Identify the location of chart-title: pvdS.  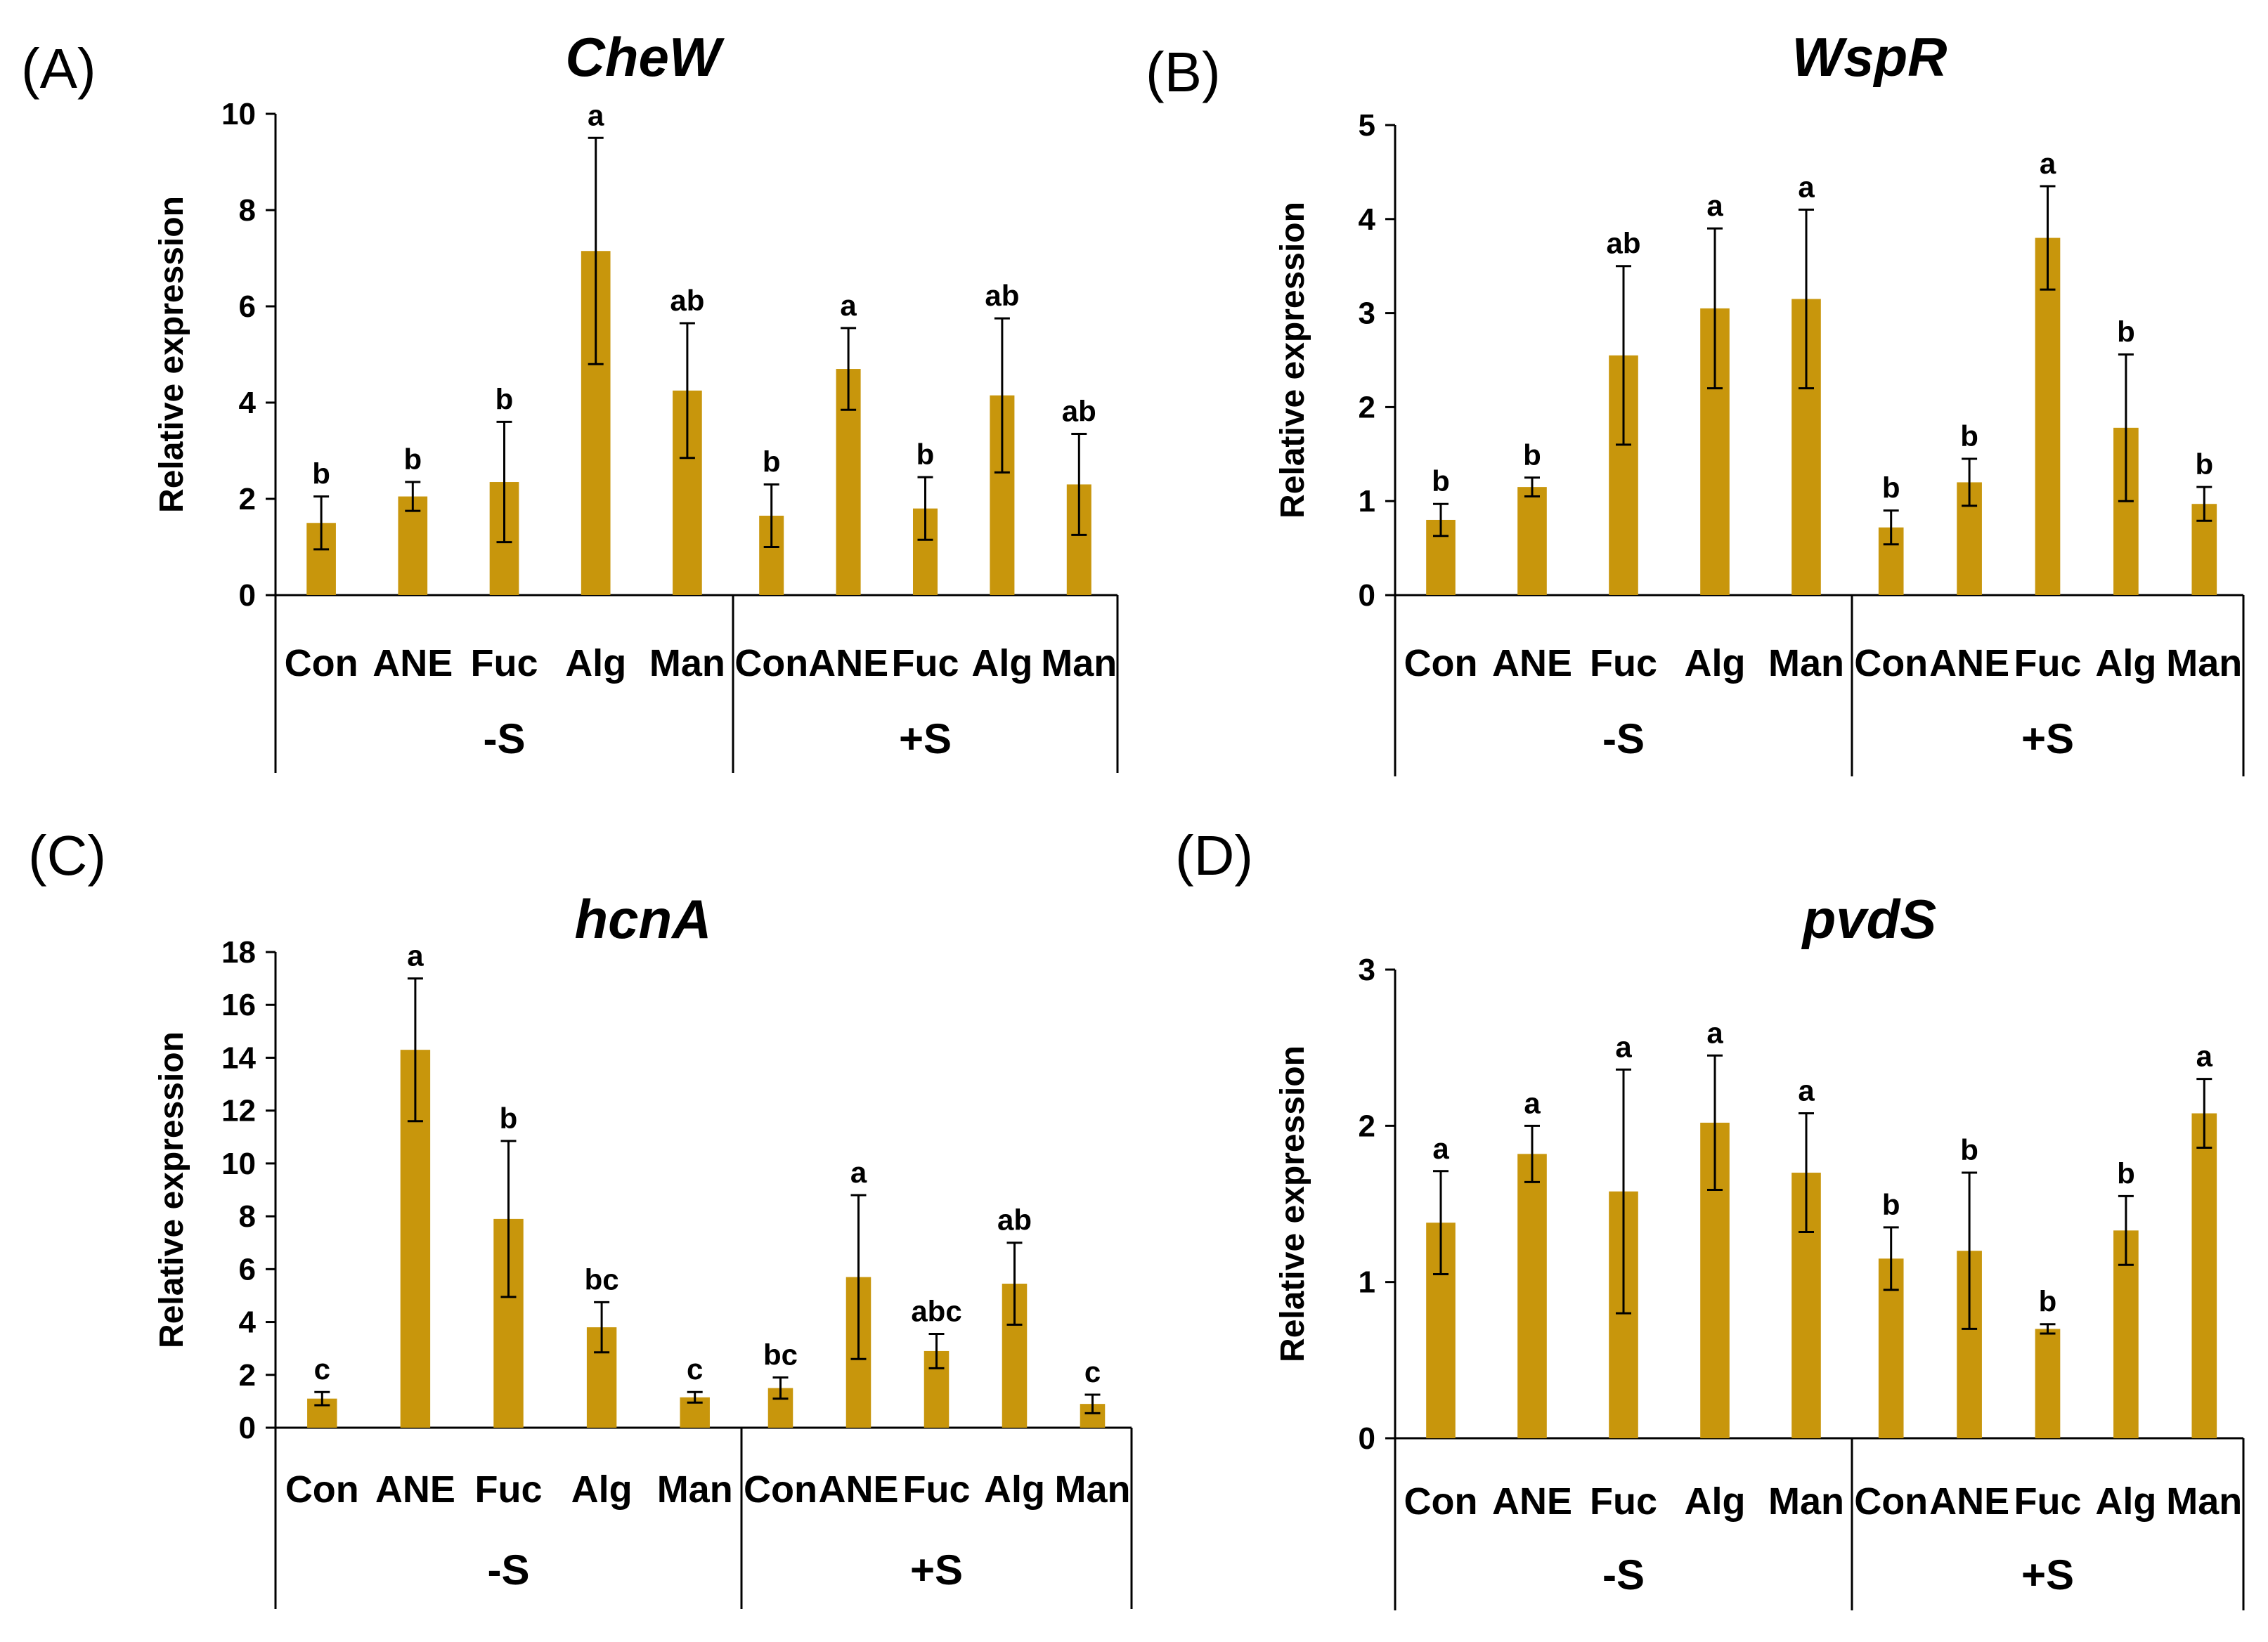
(1869, 919).